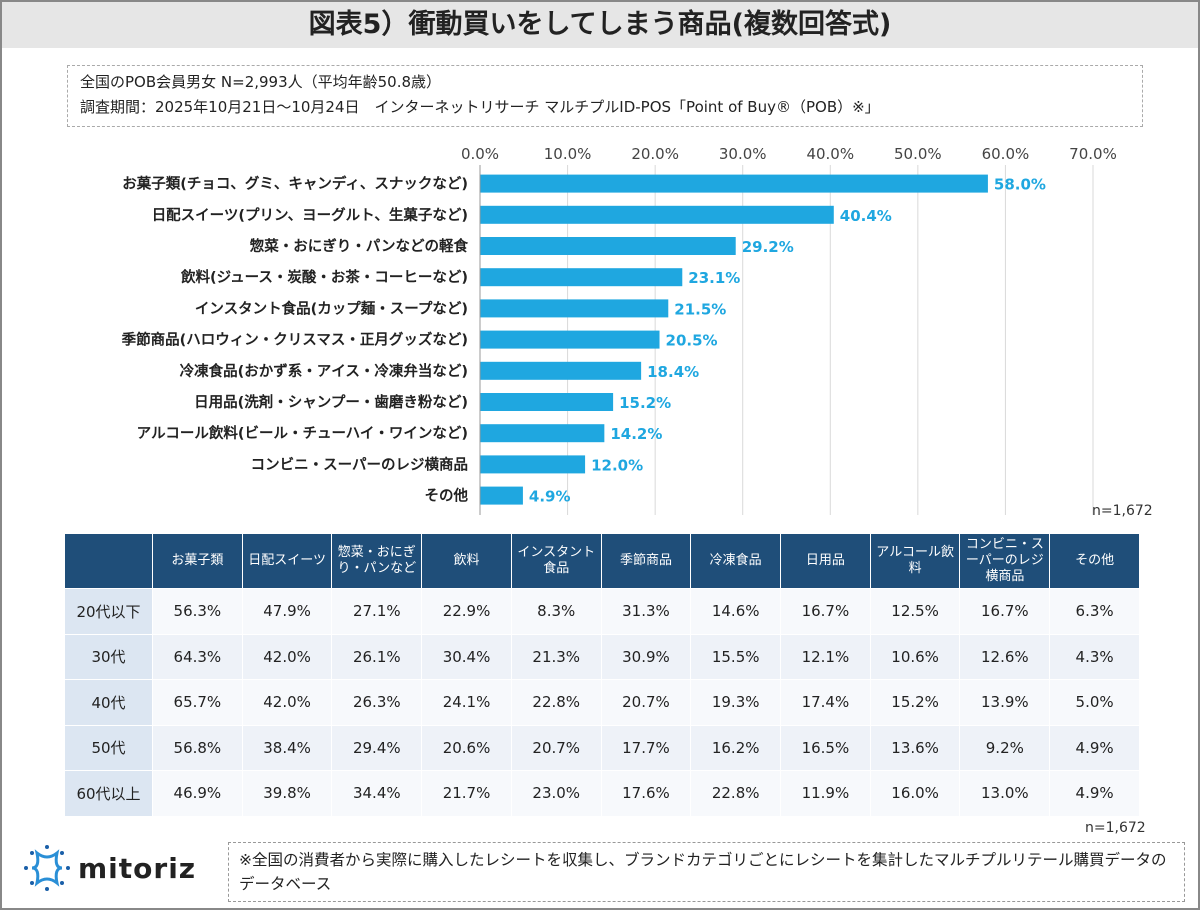  What do you see at coordinates (915, 611) in the screenshot?
I see `table-cell: 12.5%` at bounding box center [915, 611].